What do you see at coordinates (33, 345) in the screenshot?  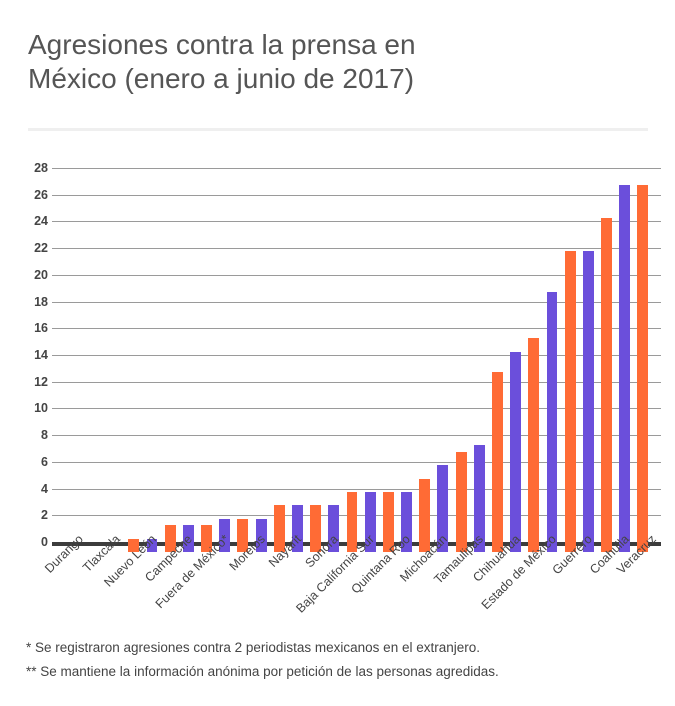 I see `y-axis: 0 2 4 6 8 10 12 14 16 18 20 22 24 26 28` at bounding box center [33, 345].